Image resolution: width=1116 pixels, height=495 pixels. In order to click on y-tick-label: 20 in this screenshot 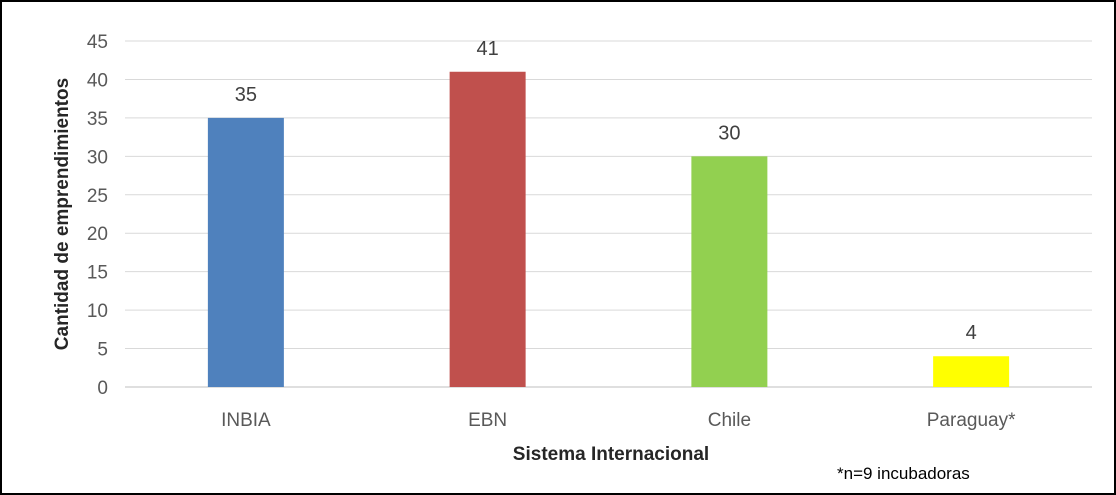, I will do `click(97, 234)`.